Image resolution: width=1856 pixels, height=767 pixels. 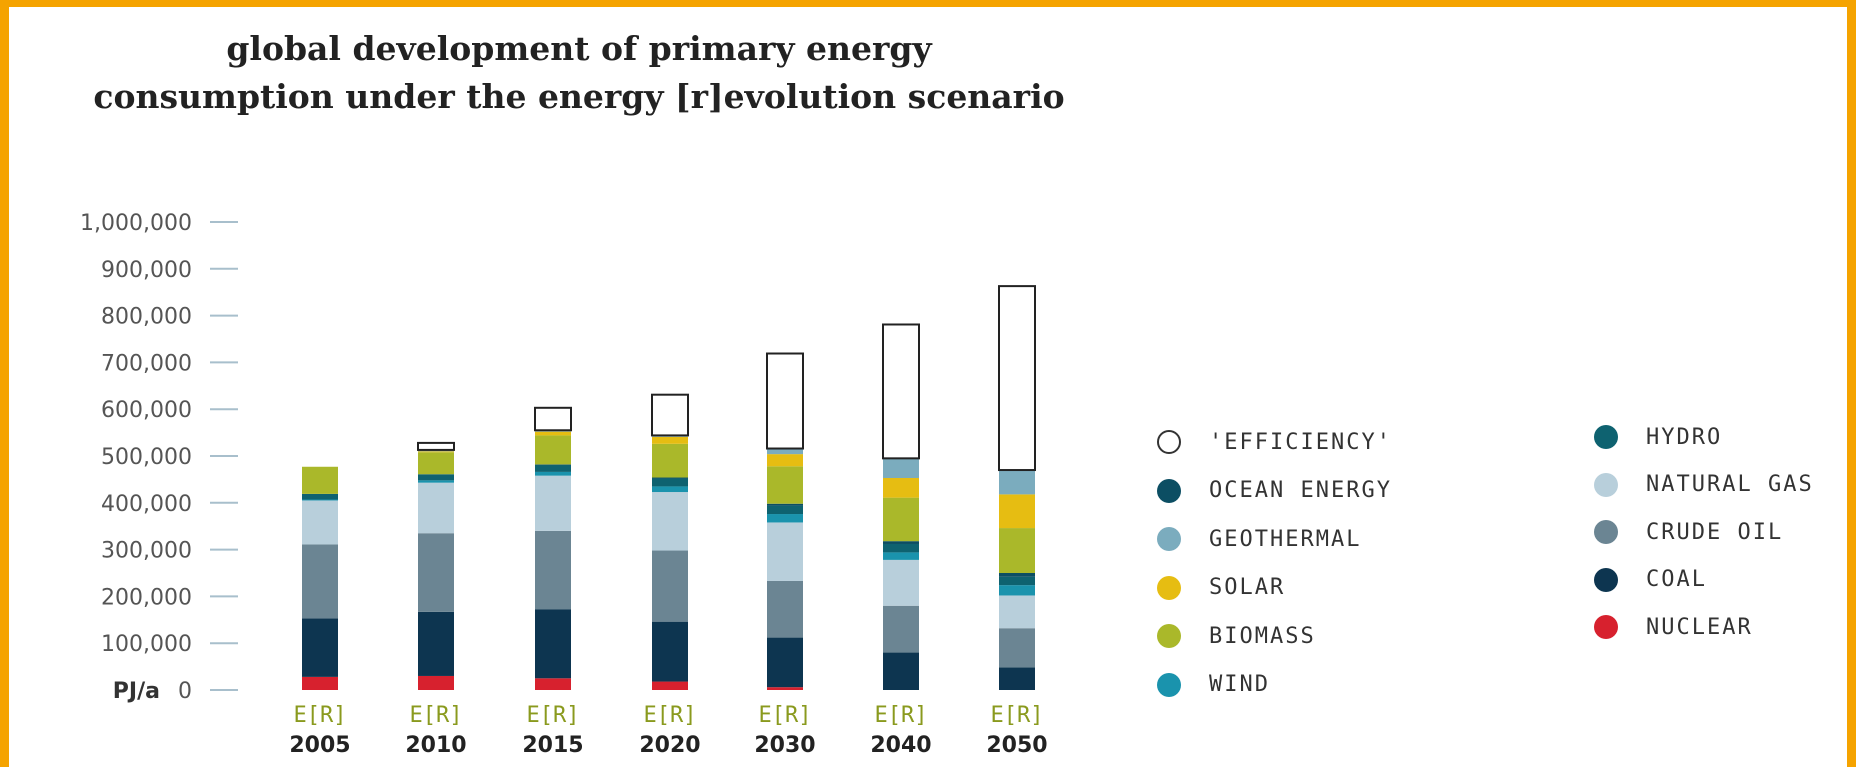 I want to click on legend-item: 'EFFICIENCY', so click(x=1274, y=442).